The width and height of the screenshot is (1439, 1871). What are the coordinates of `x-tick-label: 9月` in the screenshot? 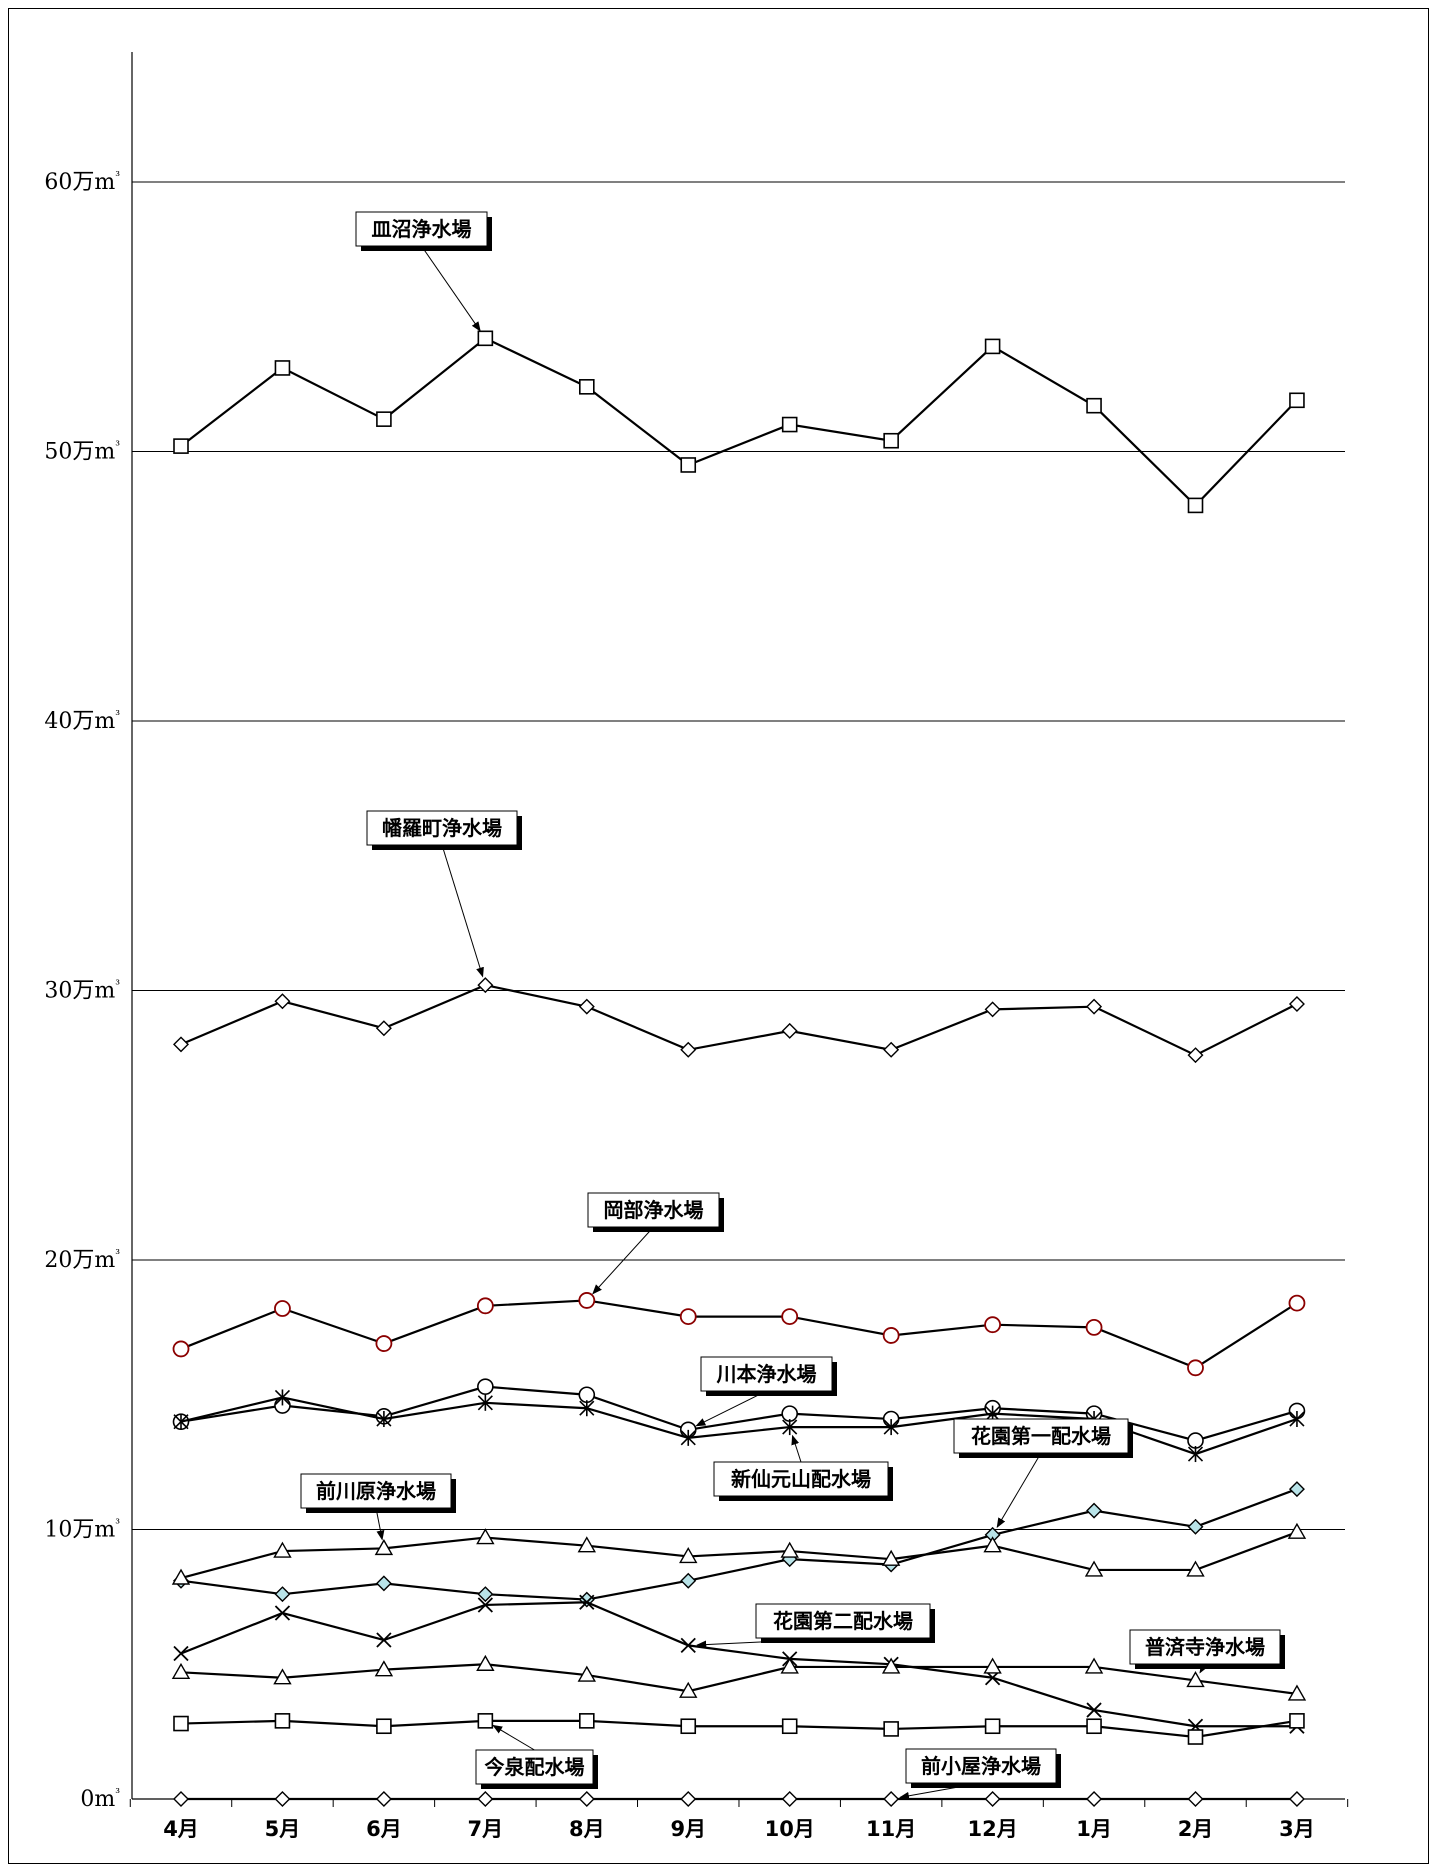 It's located at (688, 1829).